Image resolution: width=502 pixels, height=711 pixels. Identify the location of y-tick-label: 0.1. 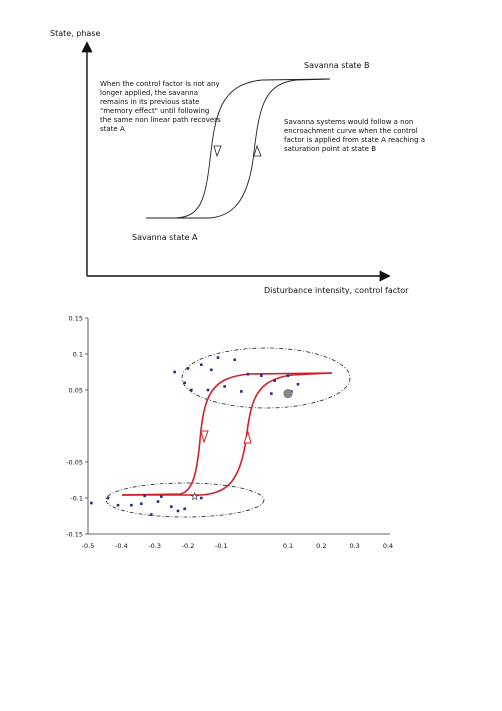
(78, 355).